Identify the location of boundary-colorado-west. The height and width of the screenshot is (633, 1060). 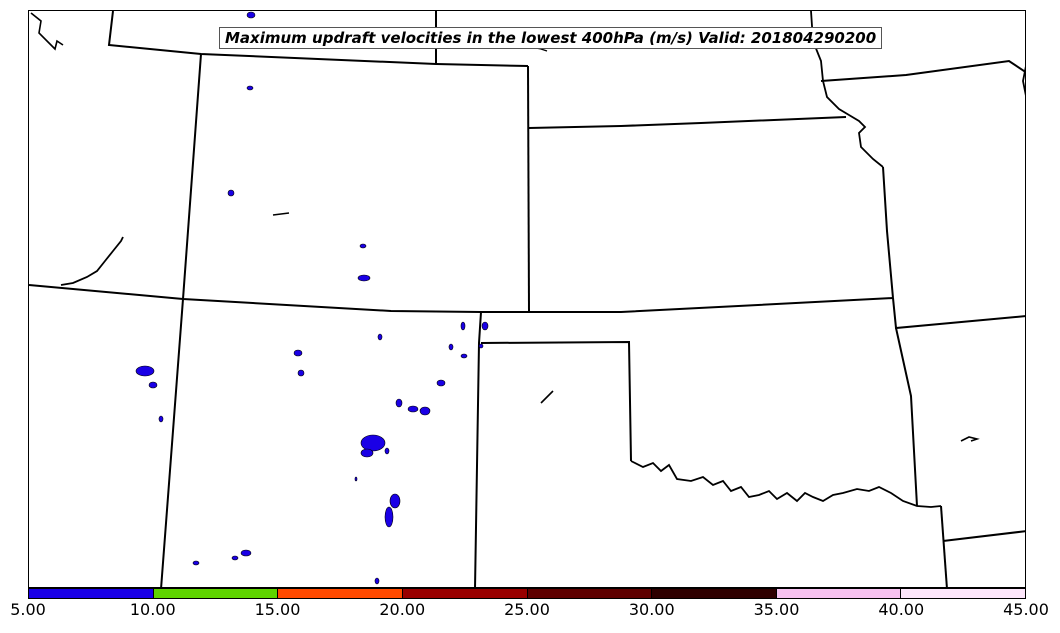
(181, 320).